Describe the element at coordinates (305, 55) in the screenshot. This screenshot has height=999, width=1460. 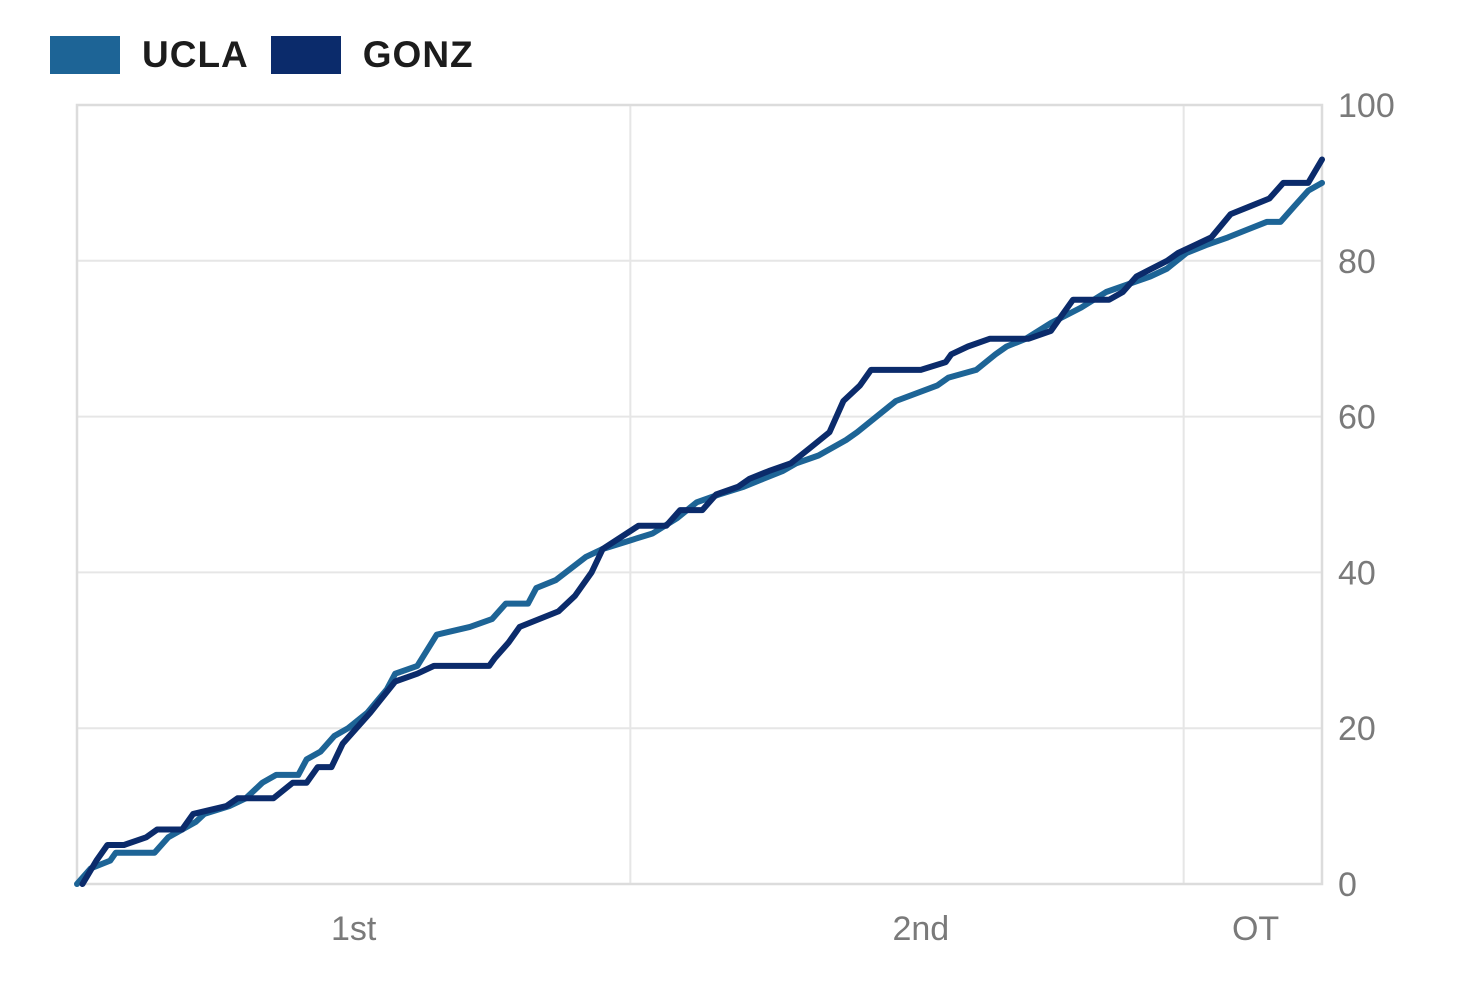
I see `legend-swatch-gonz` at that location.